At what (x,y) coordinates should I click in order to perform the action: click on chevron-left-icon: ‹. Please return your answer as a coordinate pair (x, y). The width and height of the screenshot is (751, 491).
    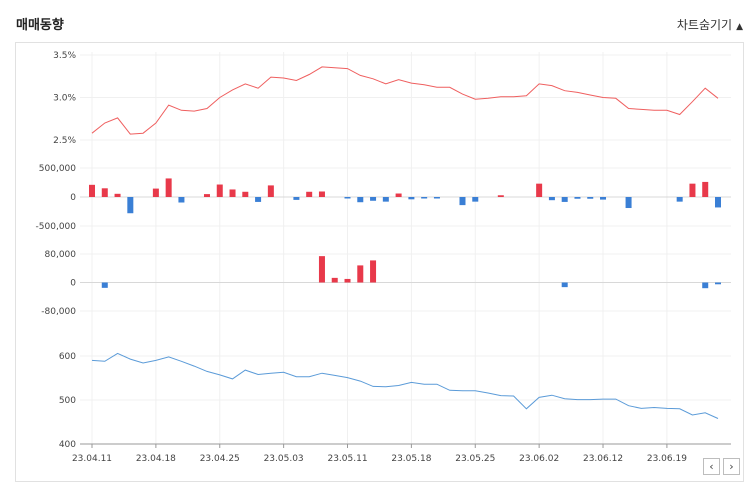
    Looking at the image, I should click on (711, 466).